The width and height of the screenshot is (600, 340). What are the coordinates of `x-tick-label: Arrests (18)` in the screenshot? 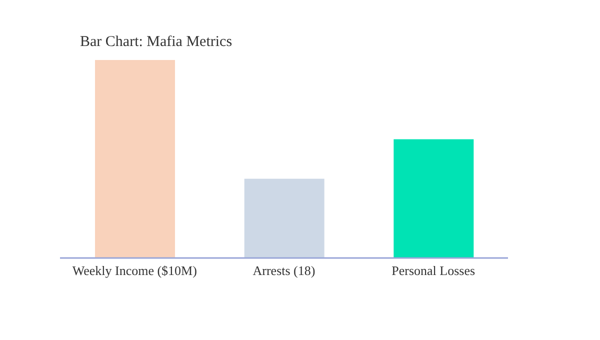 It's located at (284, 270).